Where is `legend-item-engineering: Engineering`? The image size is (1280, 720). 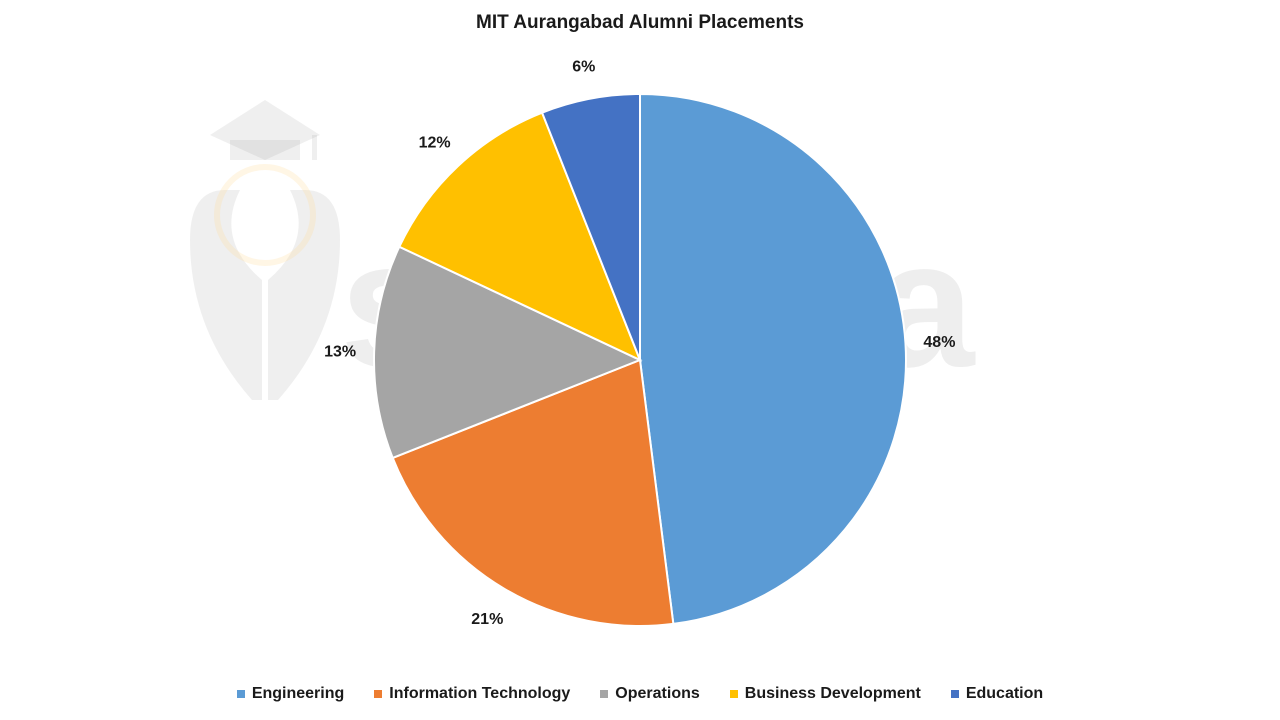 legend-item-engineering: Engineering is located at coordinates (290, 694).